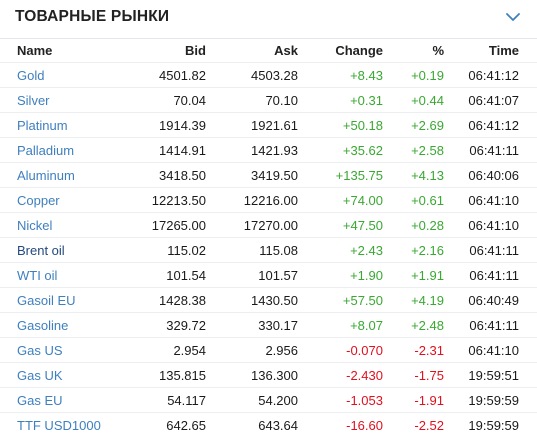 The width and height of the screenshot is (537, 437). What do you see at coordinates (252, 375) in the screenshot?
I see `ask-value: 136.300` at bounding box center [252, 375].